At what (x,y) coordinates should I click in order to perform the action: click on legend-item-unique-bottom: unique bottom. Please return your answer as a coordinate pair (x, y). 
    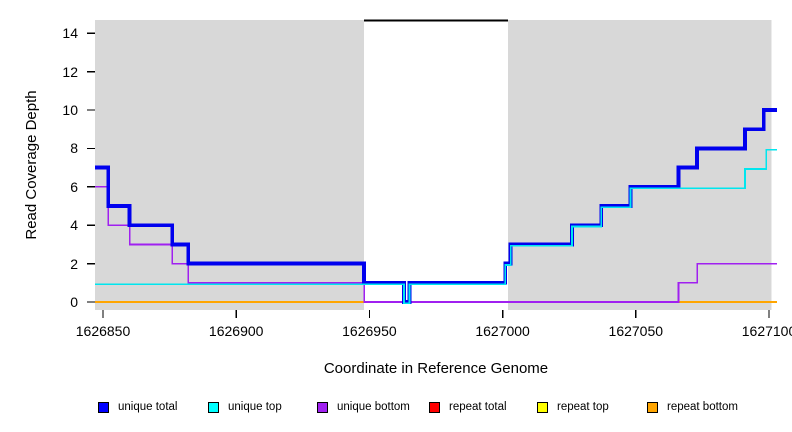
    Looking at the image, I should click on (363, 407).